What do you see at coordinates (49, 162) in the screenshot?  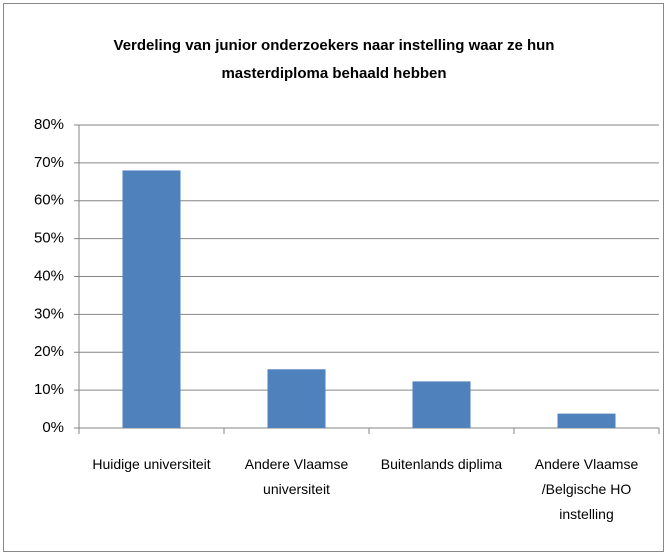 I see `y-tick-label: 70%` at bounding box center [49, 162].